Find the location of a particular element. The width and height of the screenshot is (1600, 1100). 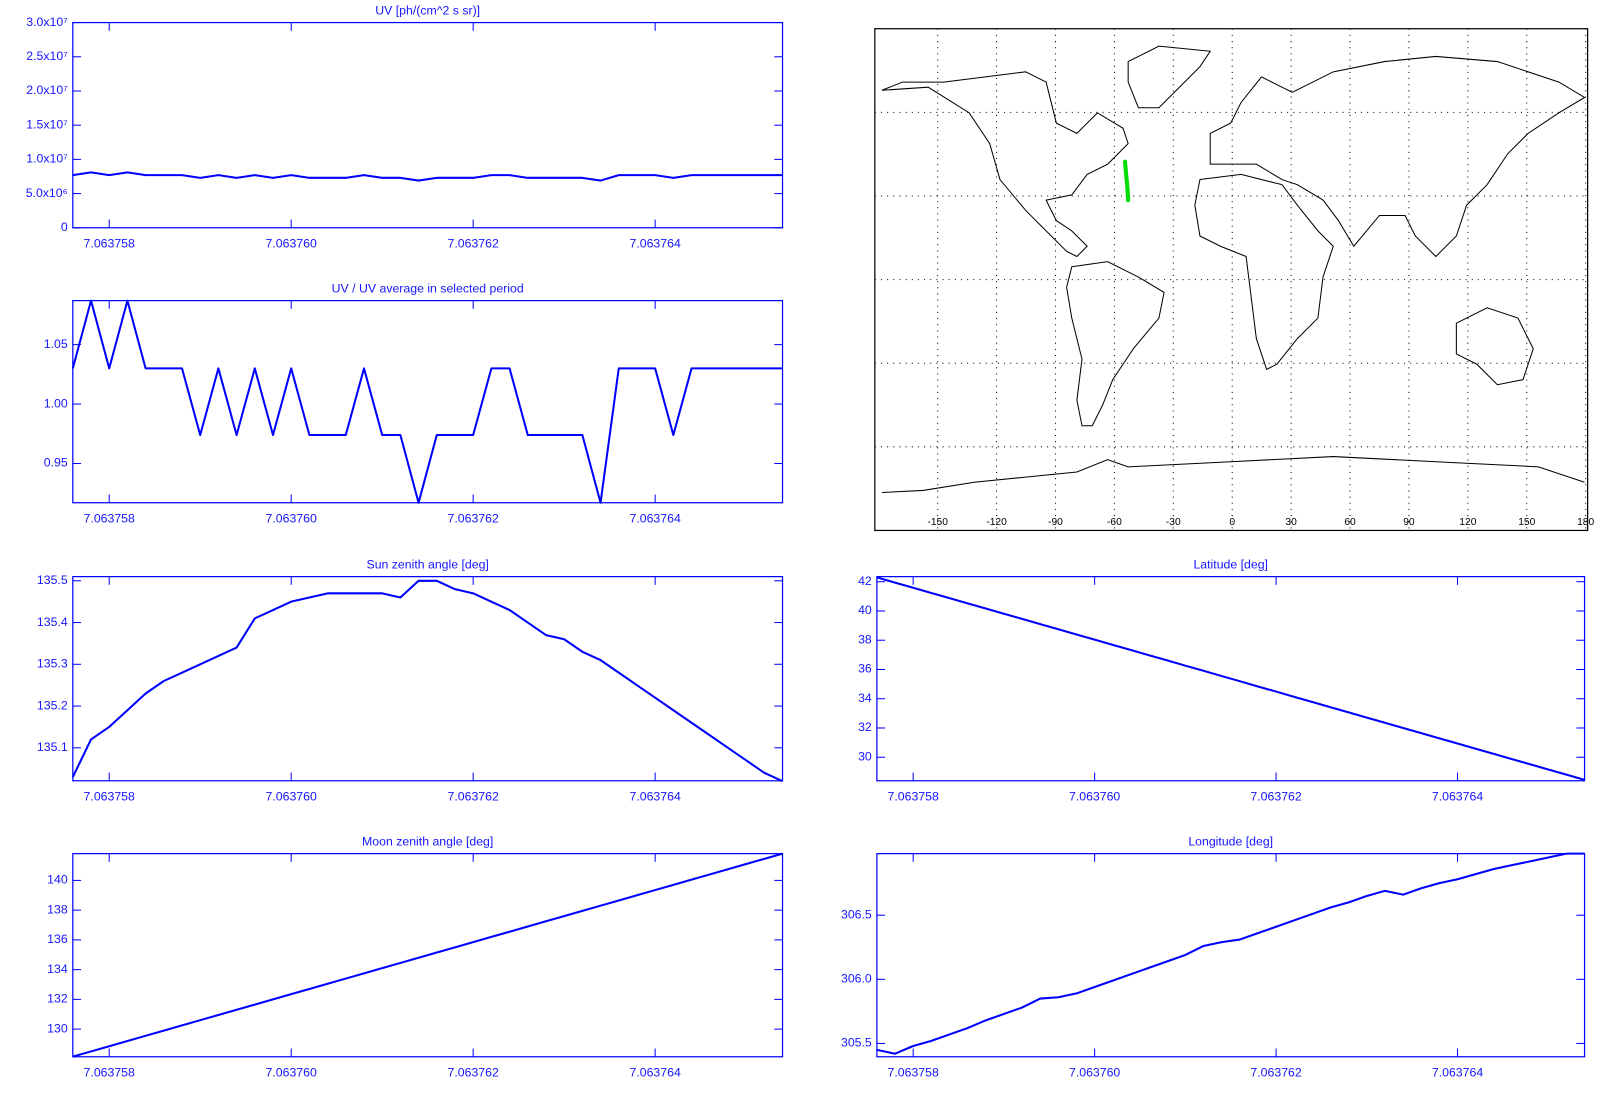

y-tick-label: 34 is located at coordinates (865, 698).